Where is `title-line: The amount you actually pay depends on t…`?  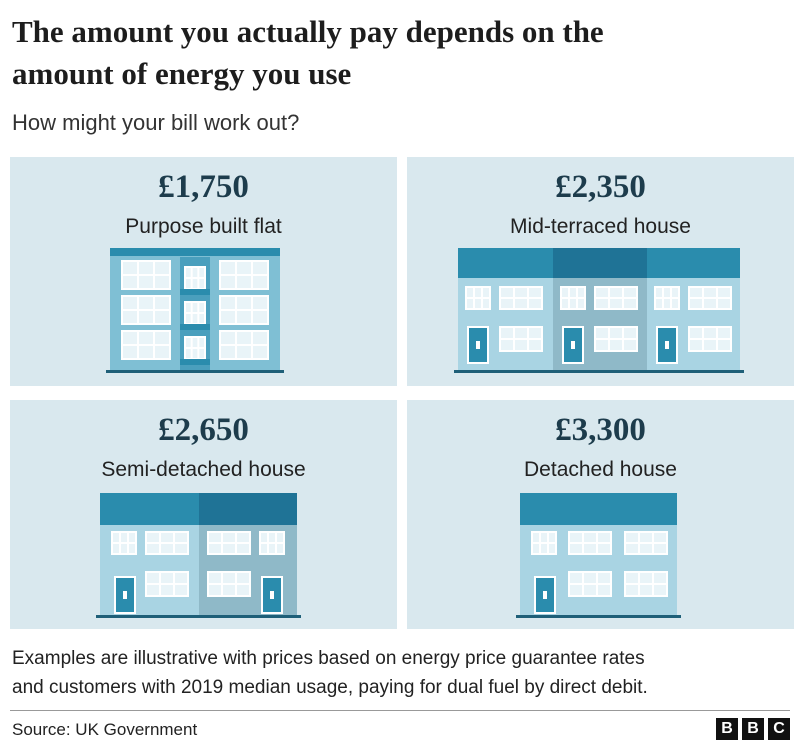
title-line: The amount you actually pay depends on t… is located at coordinates (308, 31).